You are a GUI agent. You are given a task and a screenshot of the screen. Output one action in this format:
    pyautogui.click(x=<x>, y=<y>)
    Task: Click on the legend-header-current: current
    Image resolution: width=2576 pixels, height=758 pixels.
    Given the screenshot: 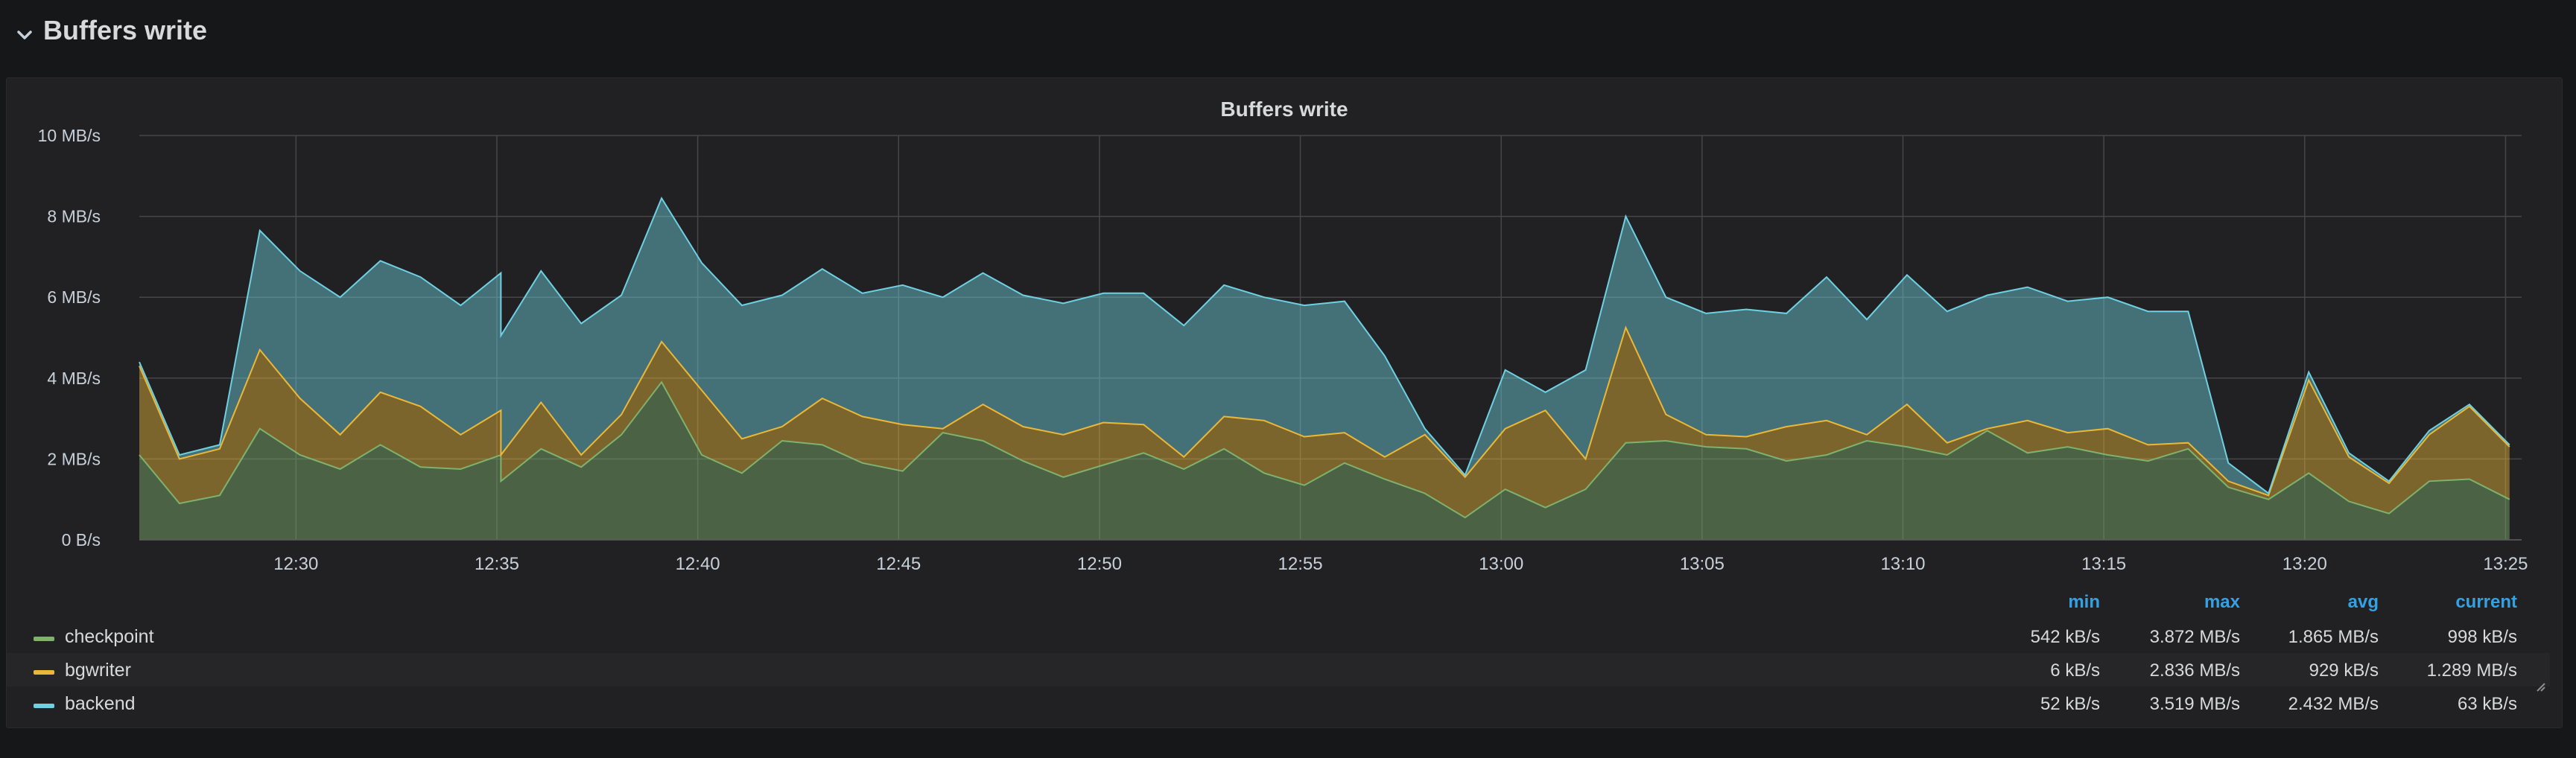 What is the action you would take?
    pyautogui.click(x=2486, y=602)
    